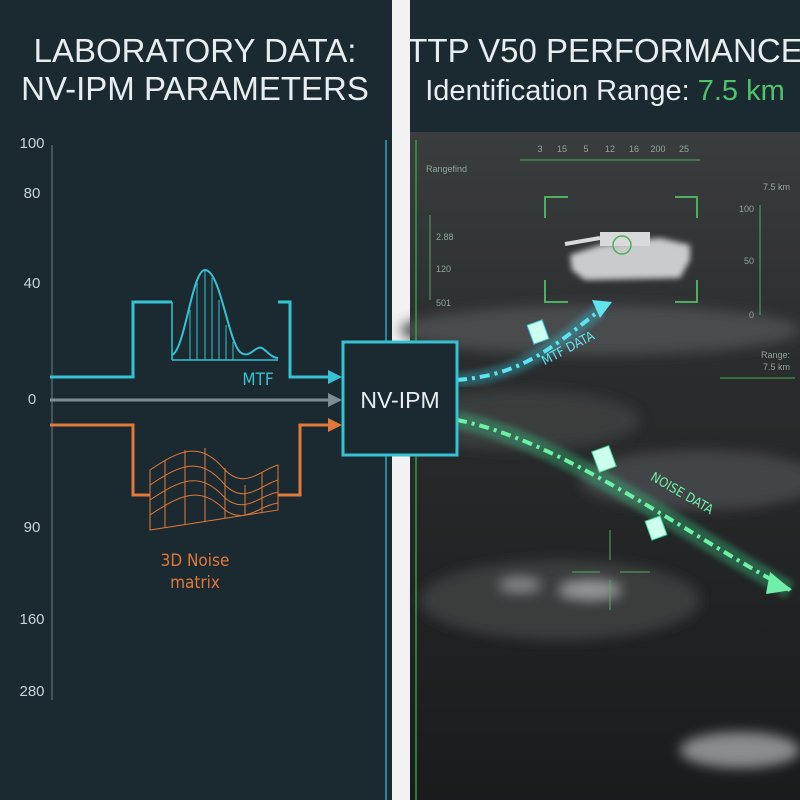 The height and width of the screenshot is (800, 800). I want to click on subtitle-value: 7.5 km, so click(741, 91).